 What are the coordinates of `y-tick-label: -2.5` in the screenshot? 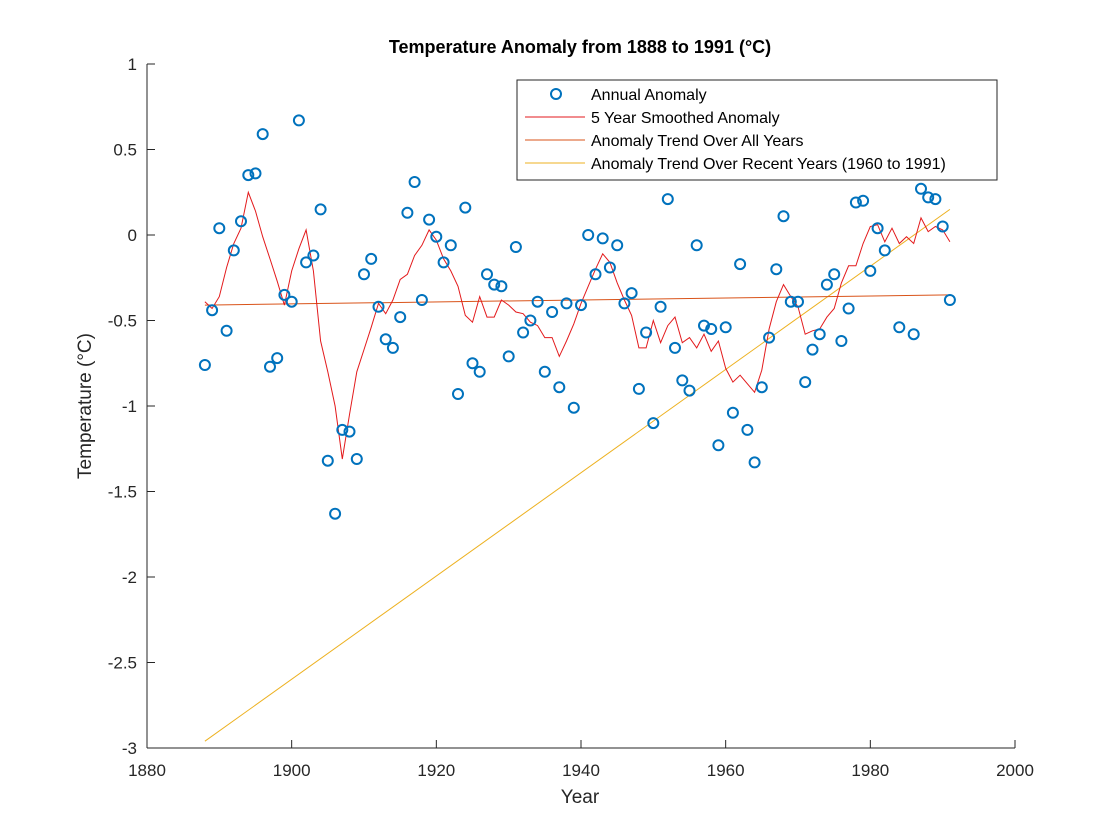 It's located at (122, 663).